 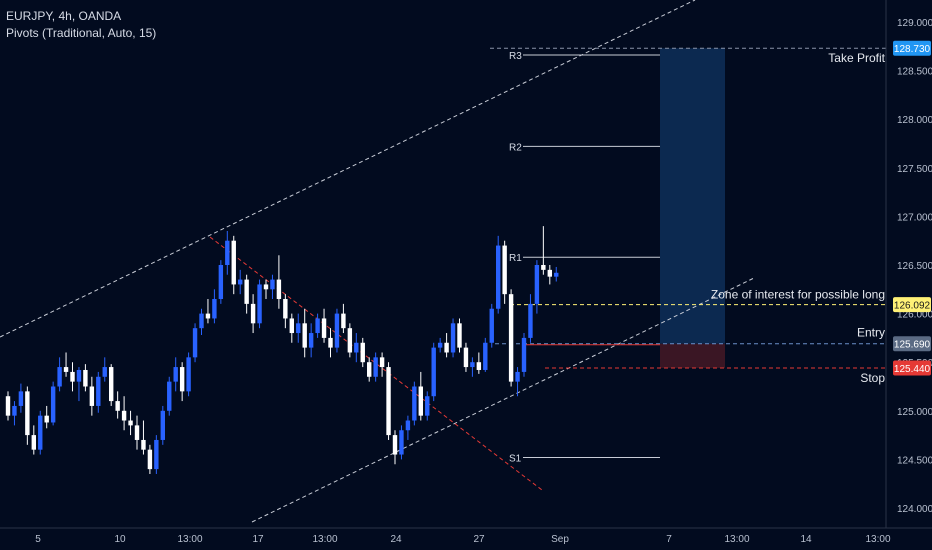 I want to click on stop-price-tag, so click(x=912, y=368).